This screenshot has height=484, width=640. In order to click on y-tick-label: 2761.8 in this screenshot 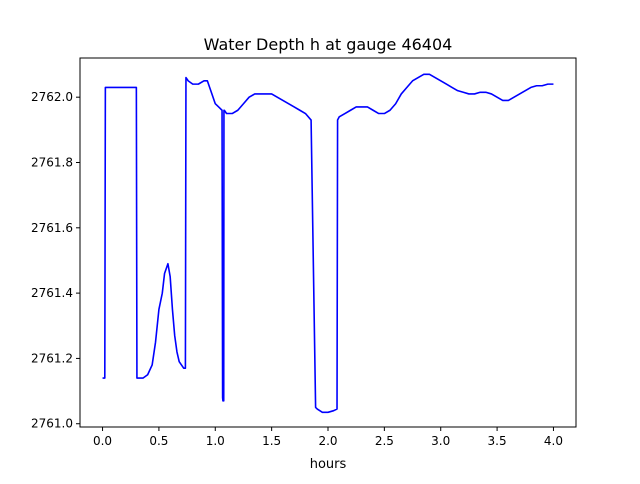, I will do `click(52, 162)`.